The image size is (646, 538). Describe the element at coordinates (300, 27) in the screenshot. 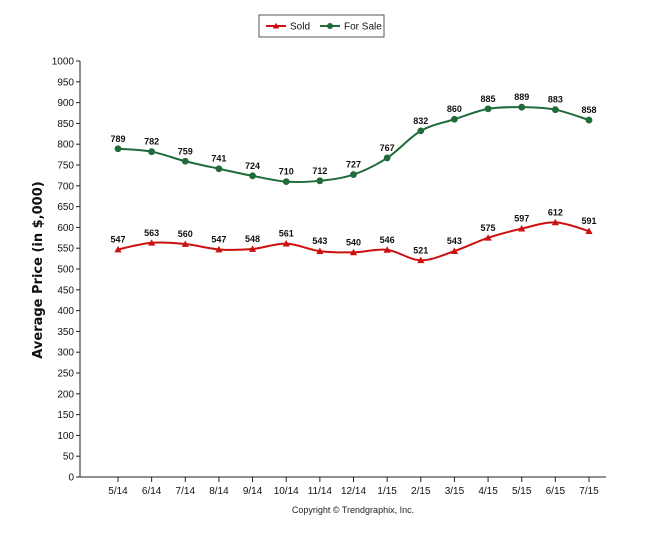

I see `legend-label: Sold` at that location.